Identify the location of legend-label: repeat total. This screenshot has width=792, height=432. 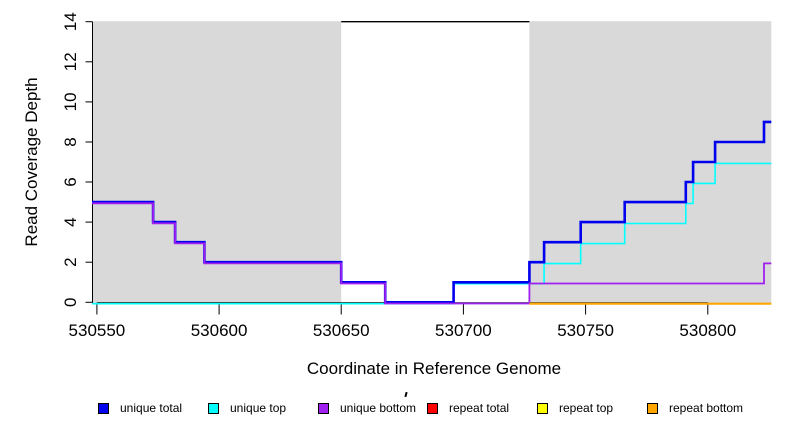
(479, 408).